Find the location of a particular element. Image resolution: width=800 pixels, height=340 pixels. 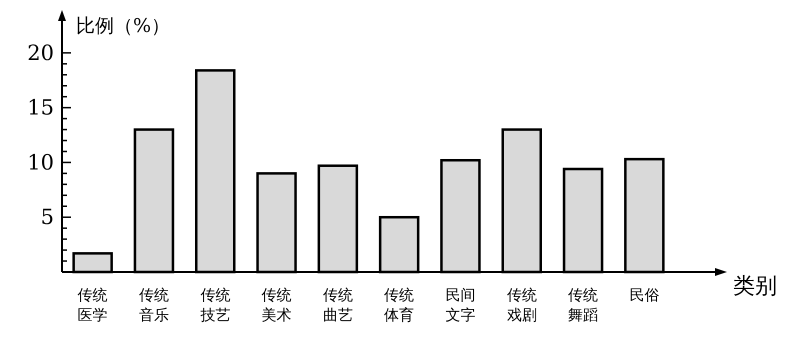

y-tick-label: 15 is located at coordinates (40, 108).